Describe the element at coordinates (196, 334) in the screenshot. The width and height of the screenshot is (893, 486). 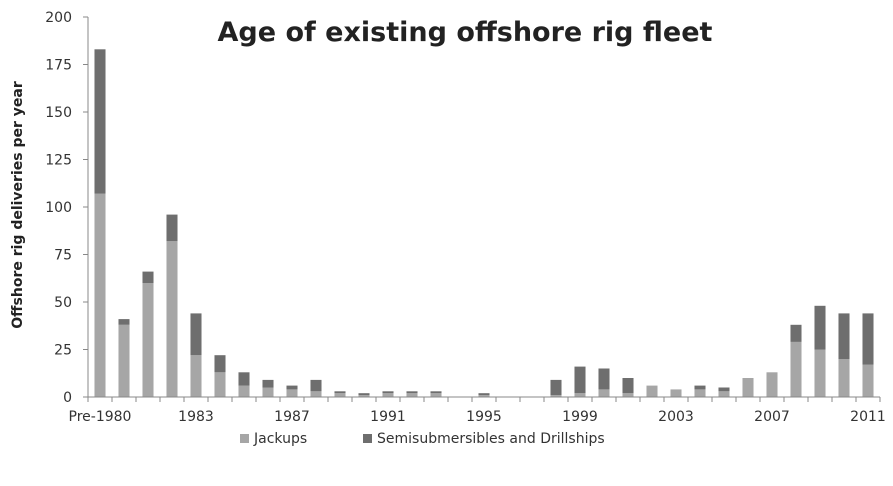
I see `bar-semisubmersibles-1983` at that location.